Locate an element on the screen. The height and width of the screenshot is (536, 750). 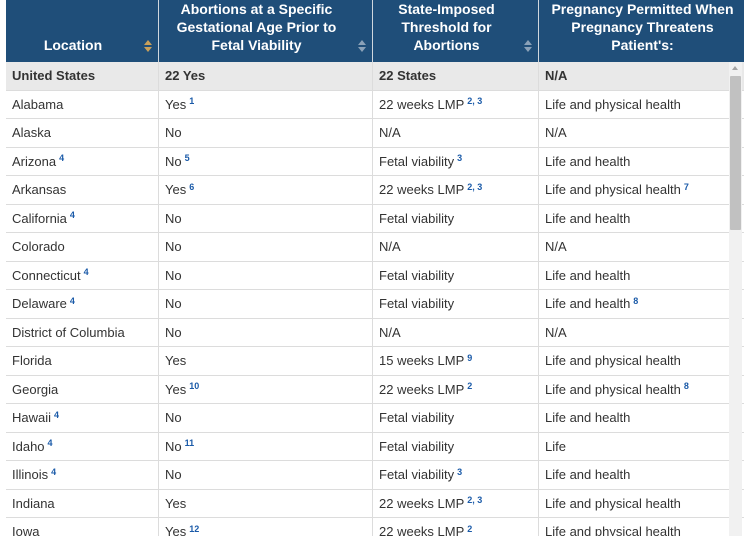
table-cell: Iowa is located at coordinates (82, 527).